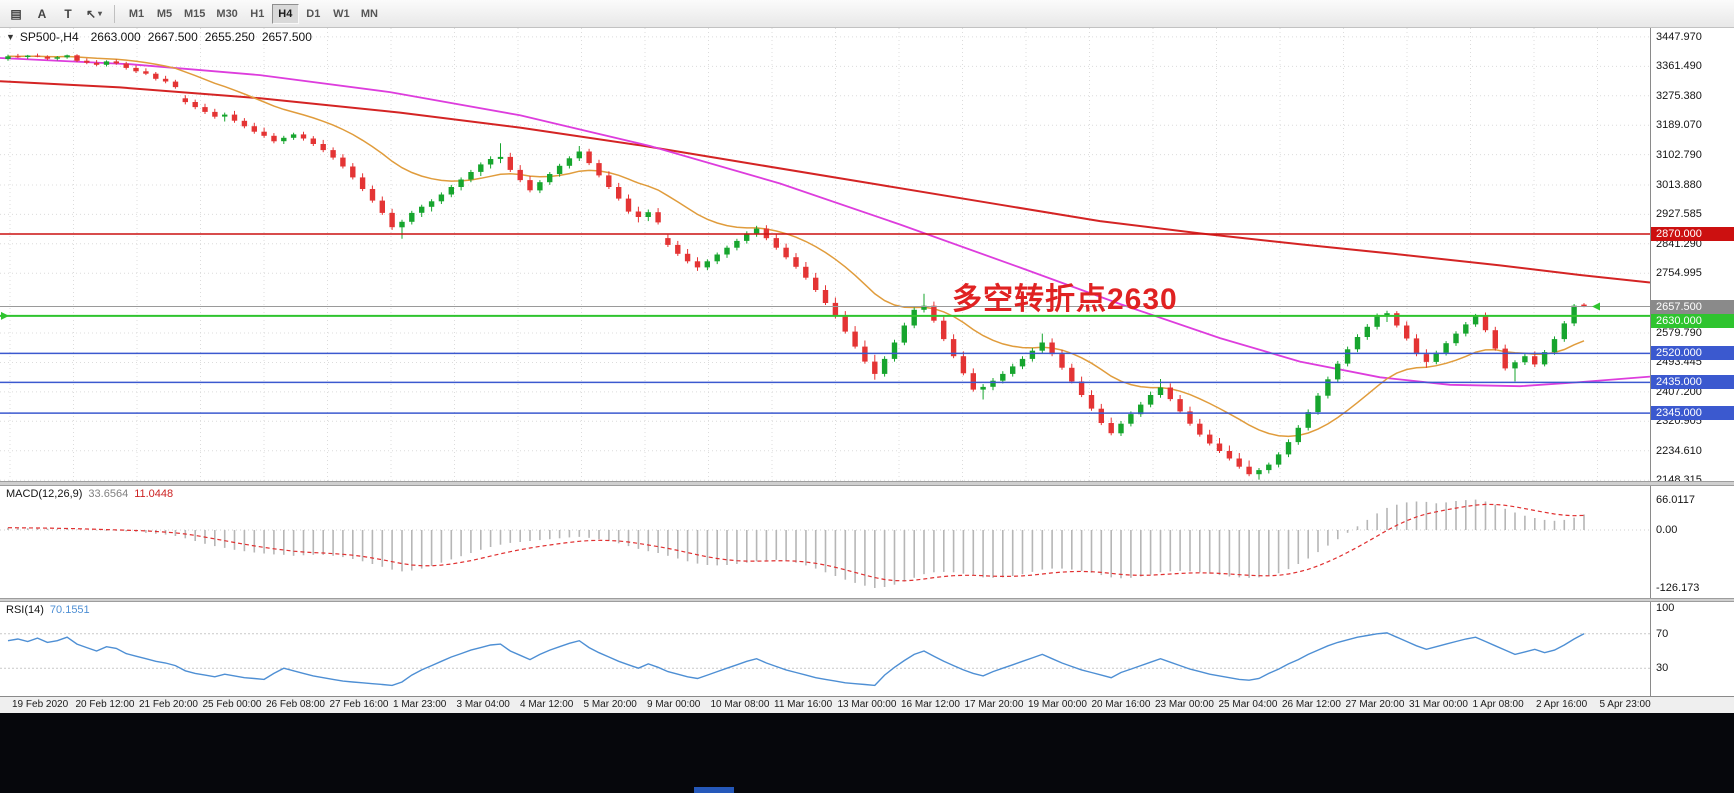 The width and height of the screenshot is (1734, 793). What do you see at coordinates (1692, 353) in the screenshot?
I see `price-tag-2520.000: 2520.000` at bounding box center [1692, 353].